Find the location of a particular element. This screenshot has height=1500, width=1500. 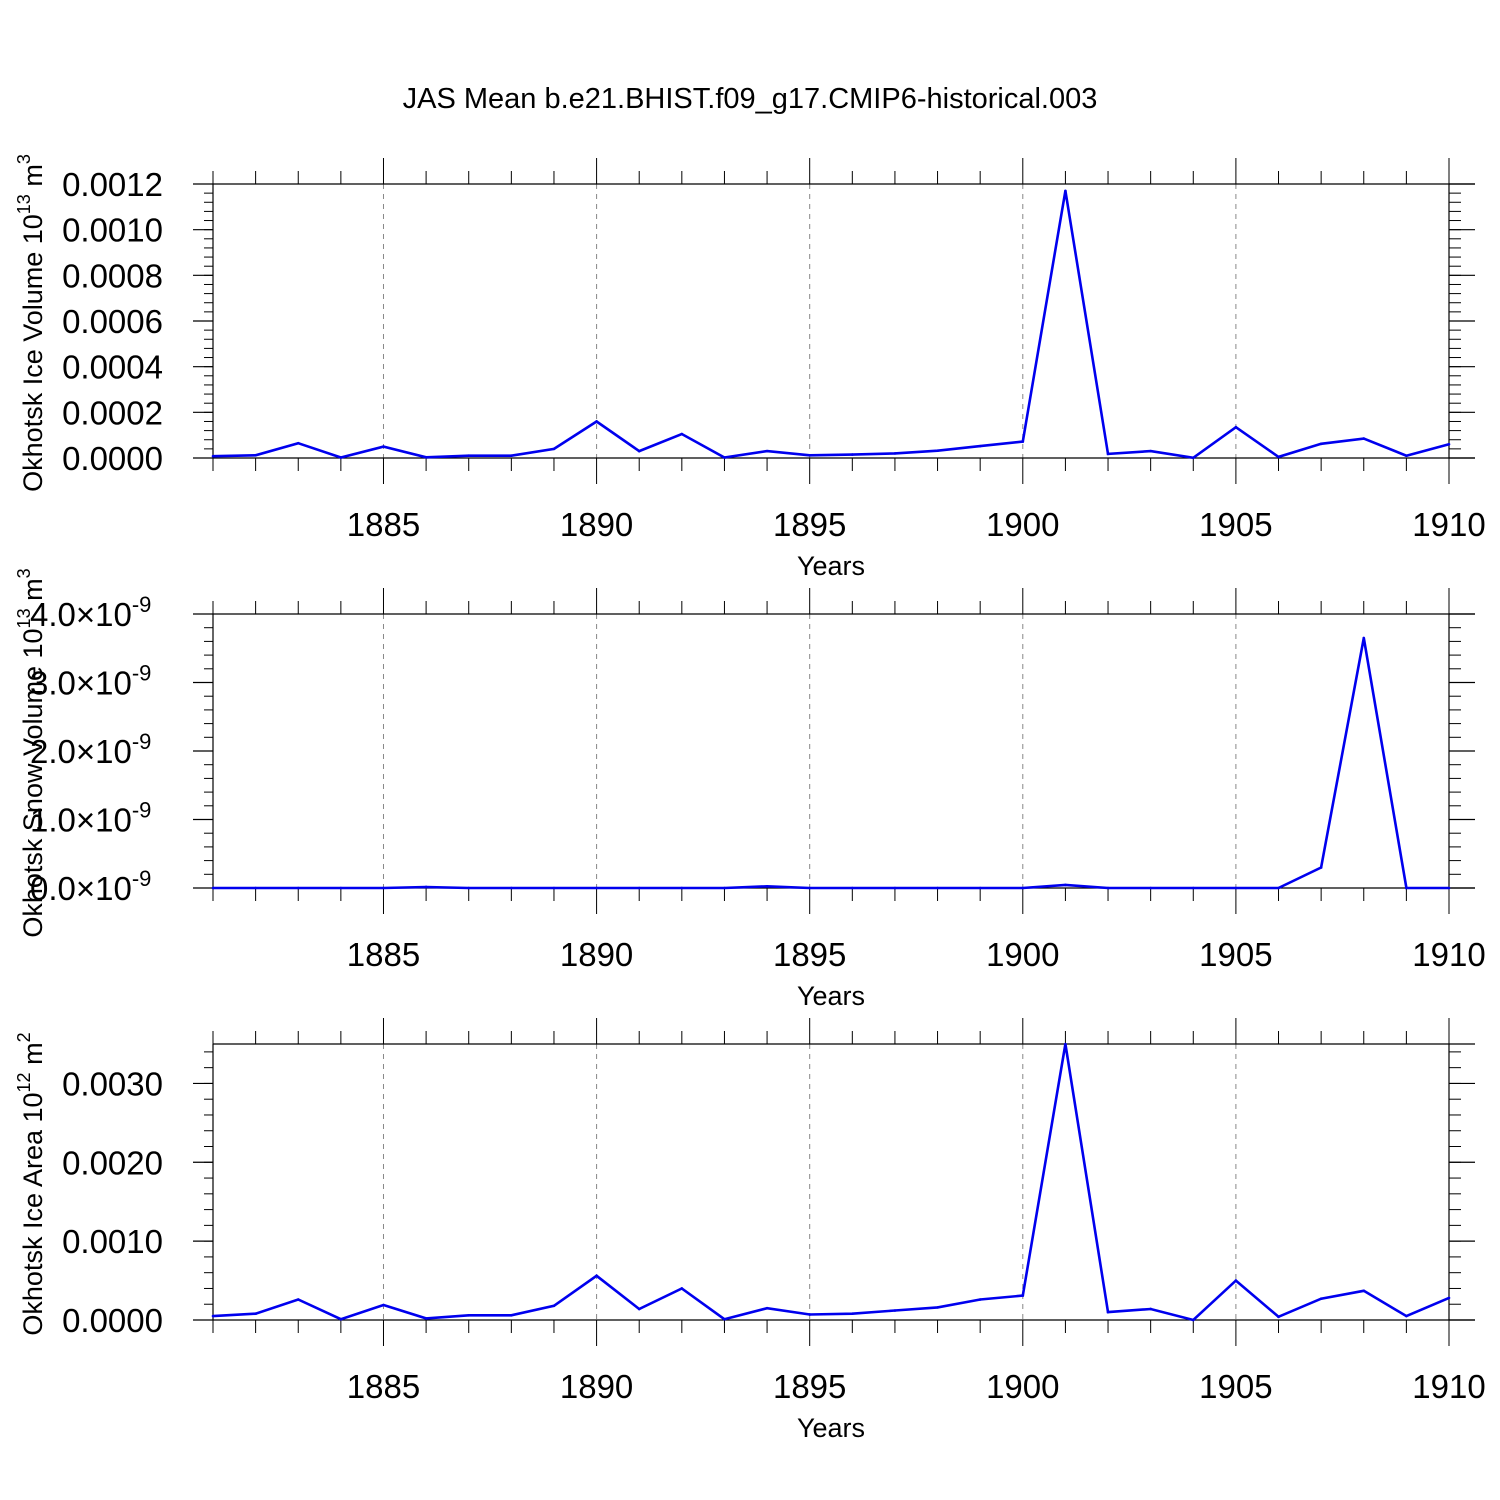

panel-1-ytick-label-5: 0.0010 is located at coordinates (112, 230).